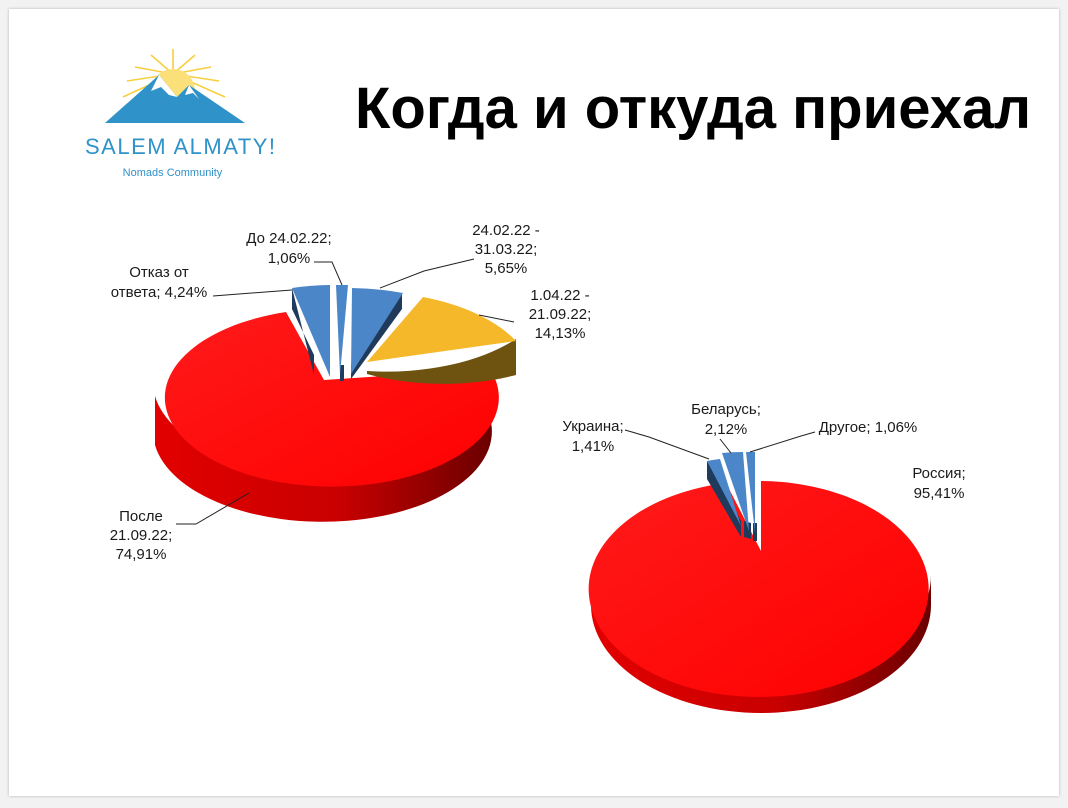 This screenshot has width=1068, height=808. Describe the element at coordinates (175, 86) in the screenshot. I see `mountain-sun-icon` at that location.